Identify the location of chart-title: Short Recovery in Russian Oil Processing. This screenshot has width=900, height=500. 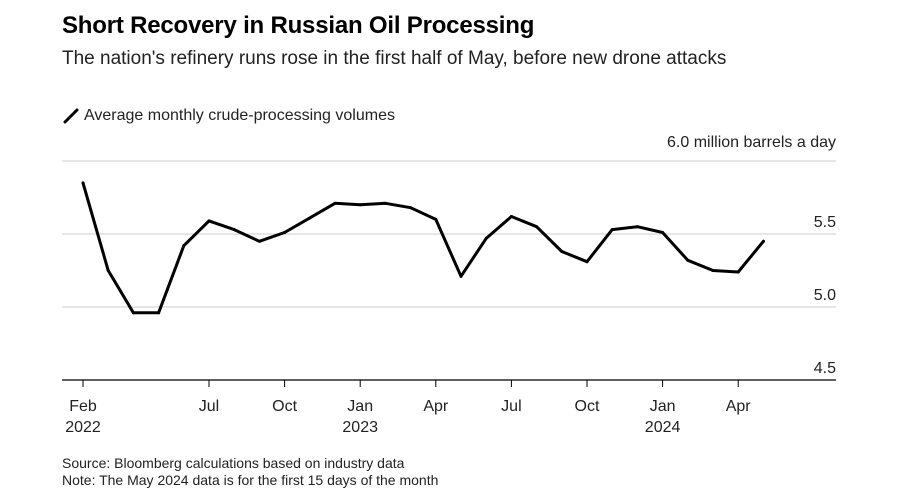
(298, 25).